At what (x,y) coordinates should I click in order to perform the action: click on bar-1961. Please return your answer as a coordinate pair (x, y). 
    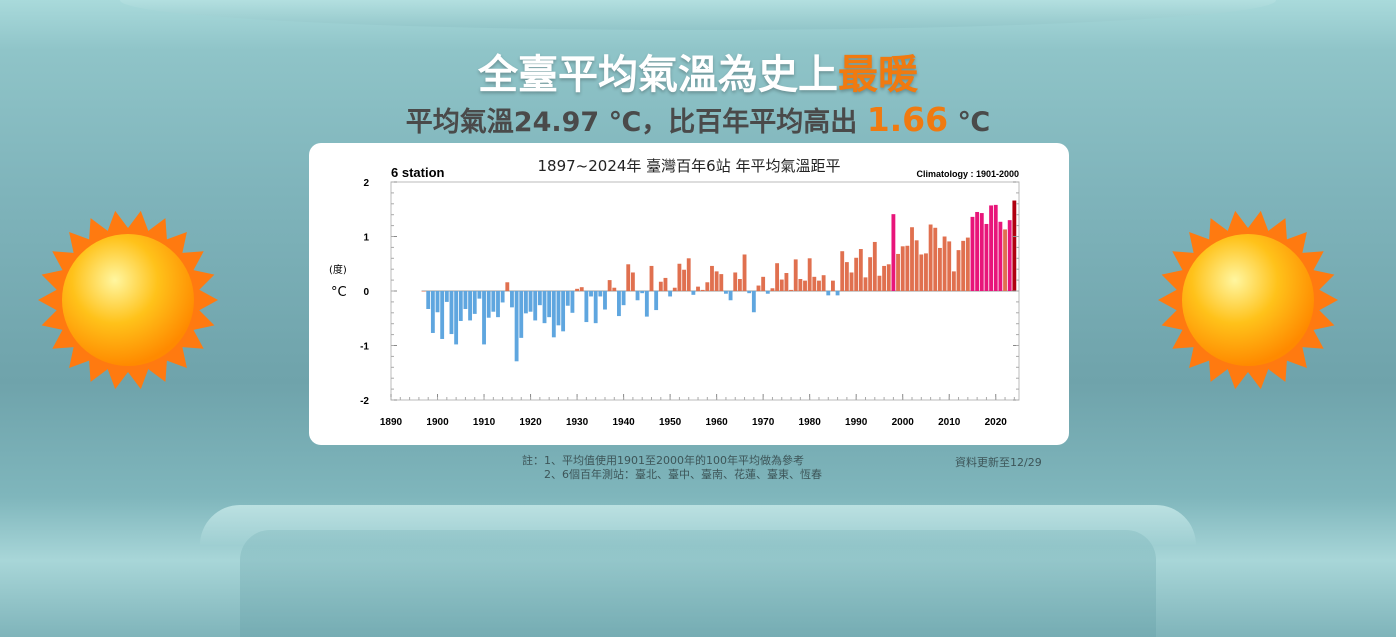
    Looking at the image, I should click on (721, 282).